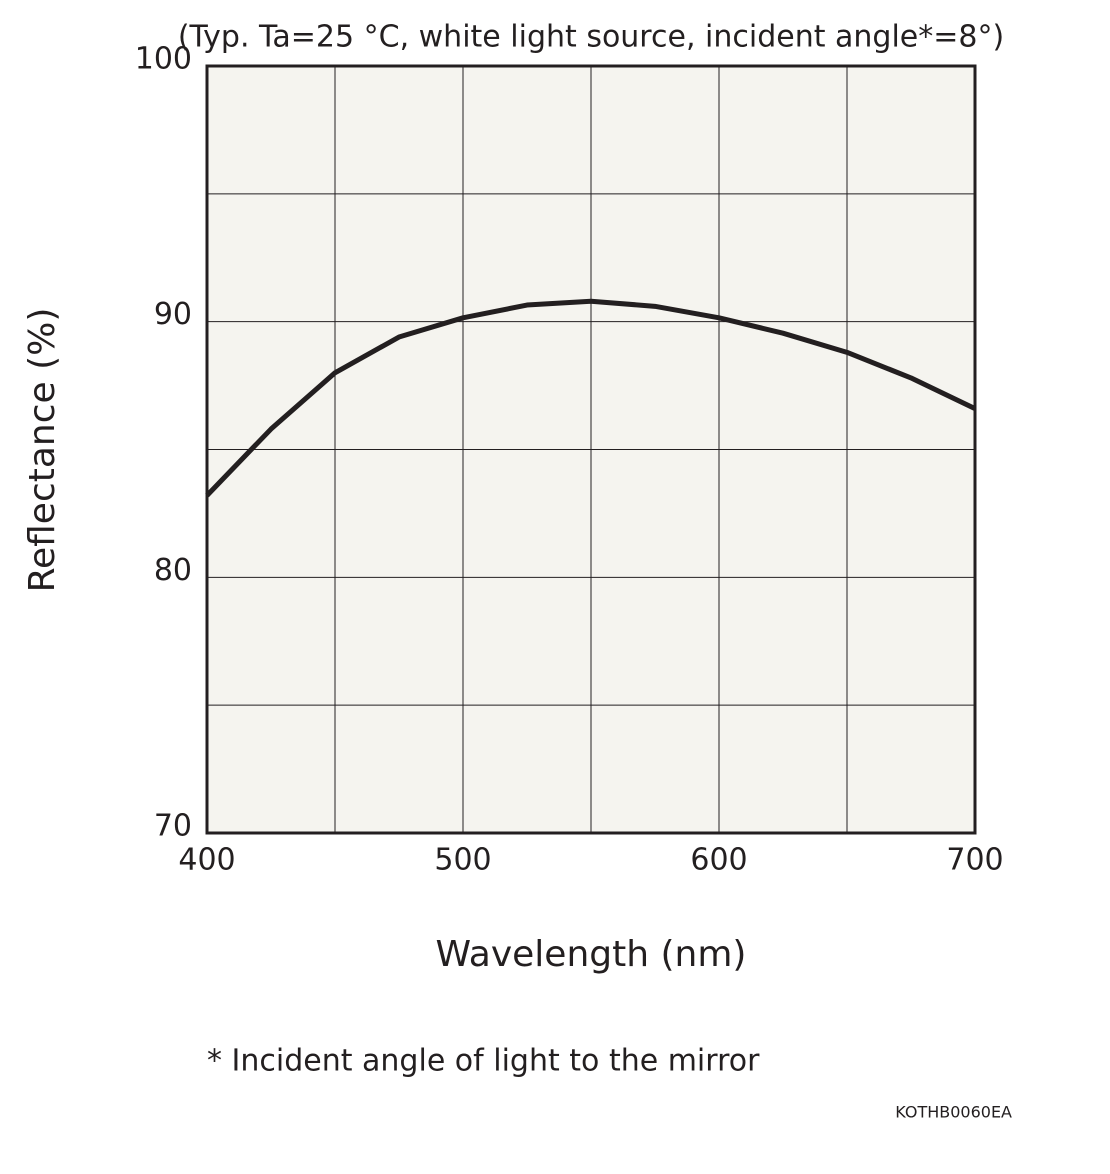  I want to click on x-tick-label: 500, so click(462, 860).